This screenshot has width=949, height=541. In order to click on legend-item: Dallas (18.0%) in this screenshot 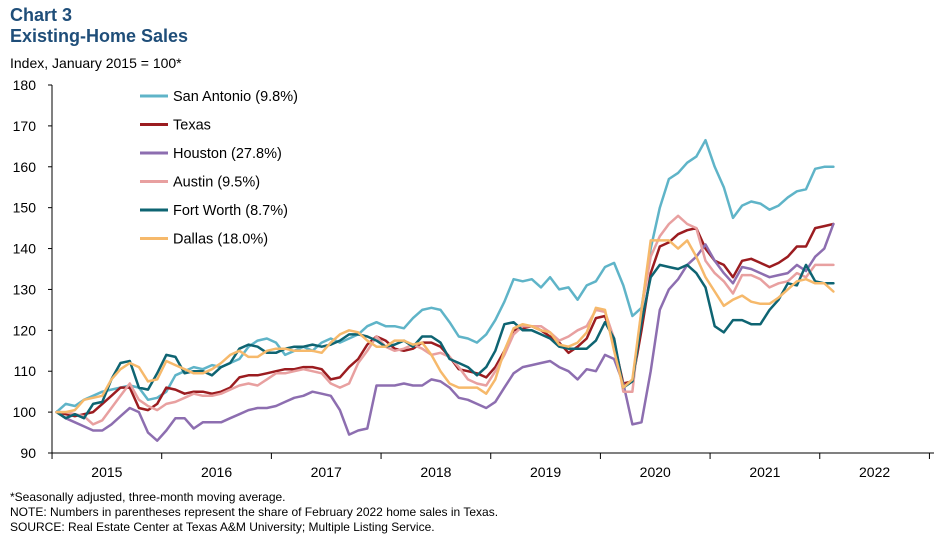, I will do `click(204, 240)`.